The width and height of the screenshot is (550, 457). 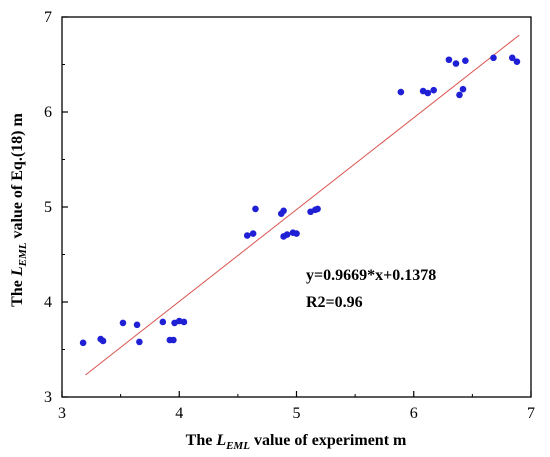 I want to click on x-tick-label: 3, so click(x=62, y=413).